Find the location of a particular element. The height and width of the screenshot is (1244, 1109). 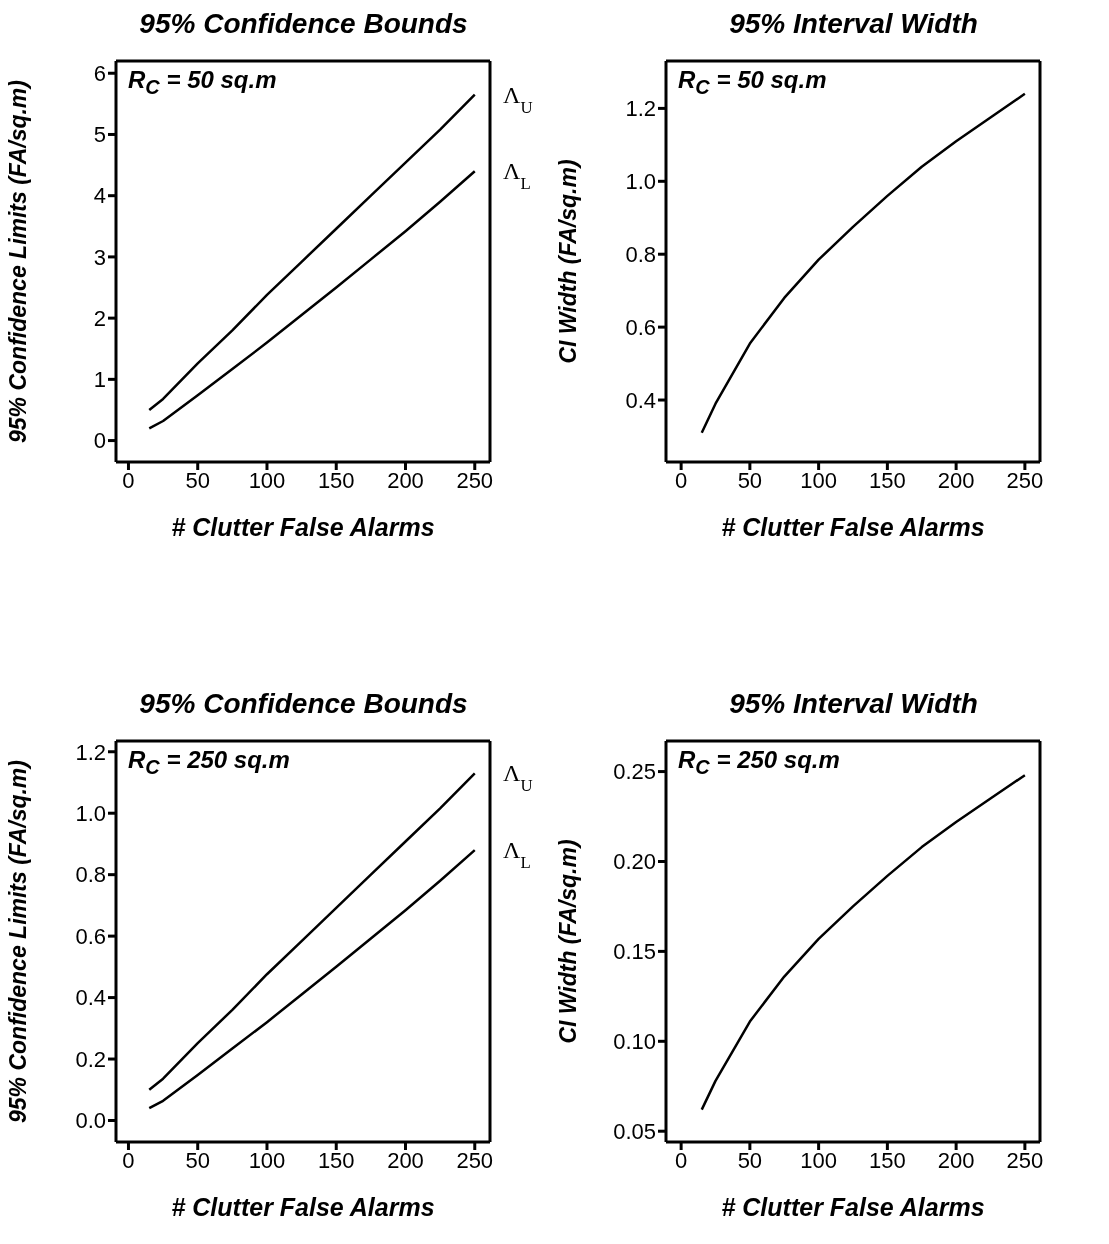

y-tick-label: 2 is located at coordinates (99, 318).